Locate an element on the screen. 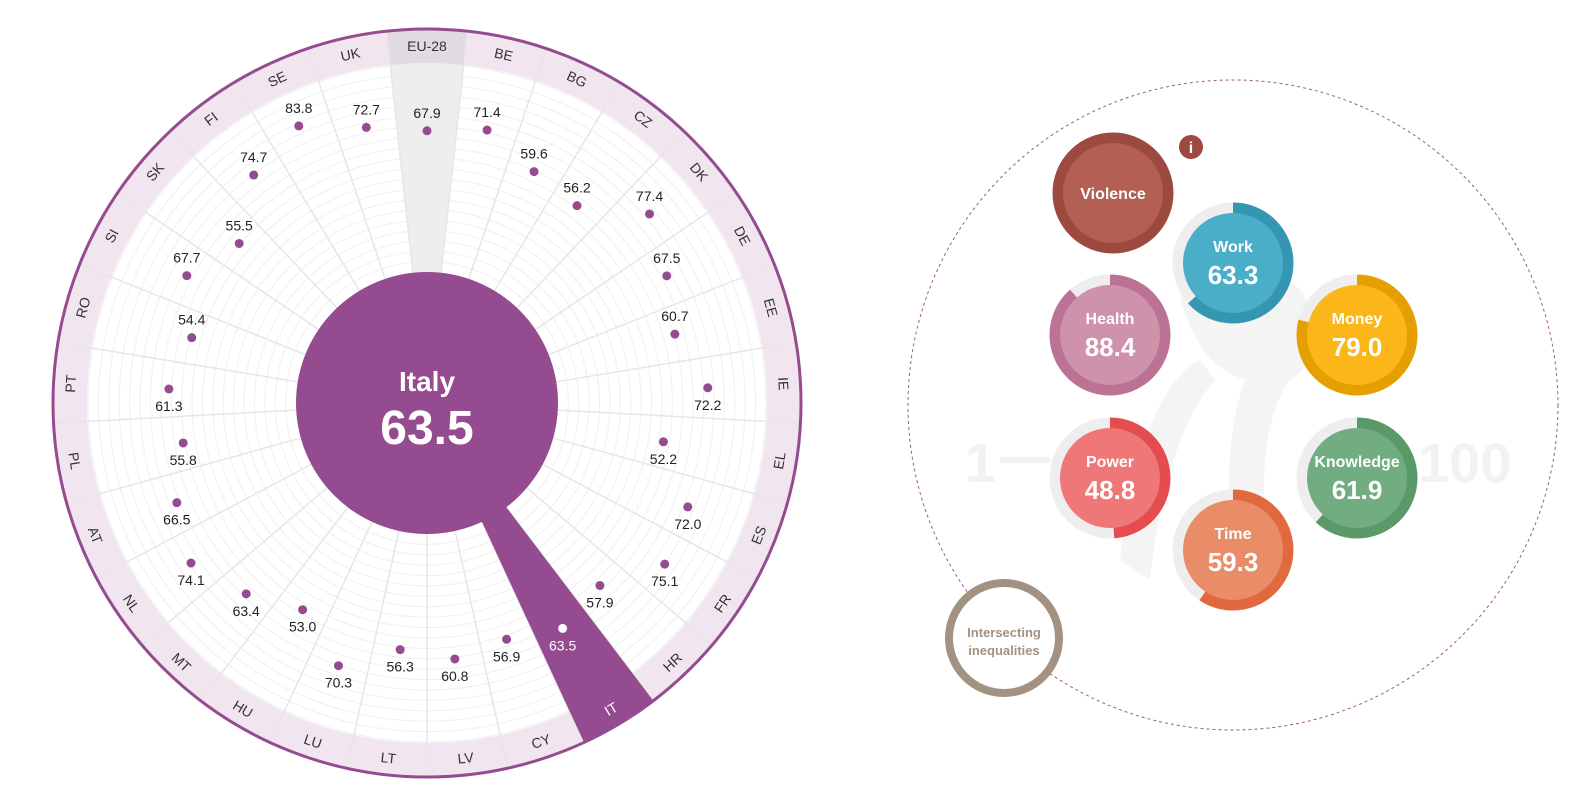 Image resolution: width=1585 pixels, height=799 pixels. data-point-cz is located at coordinates (577, 206).